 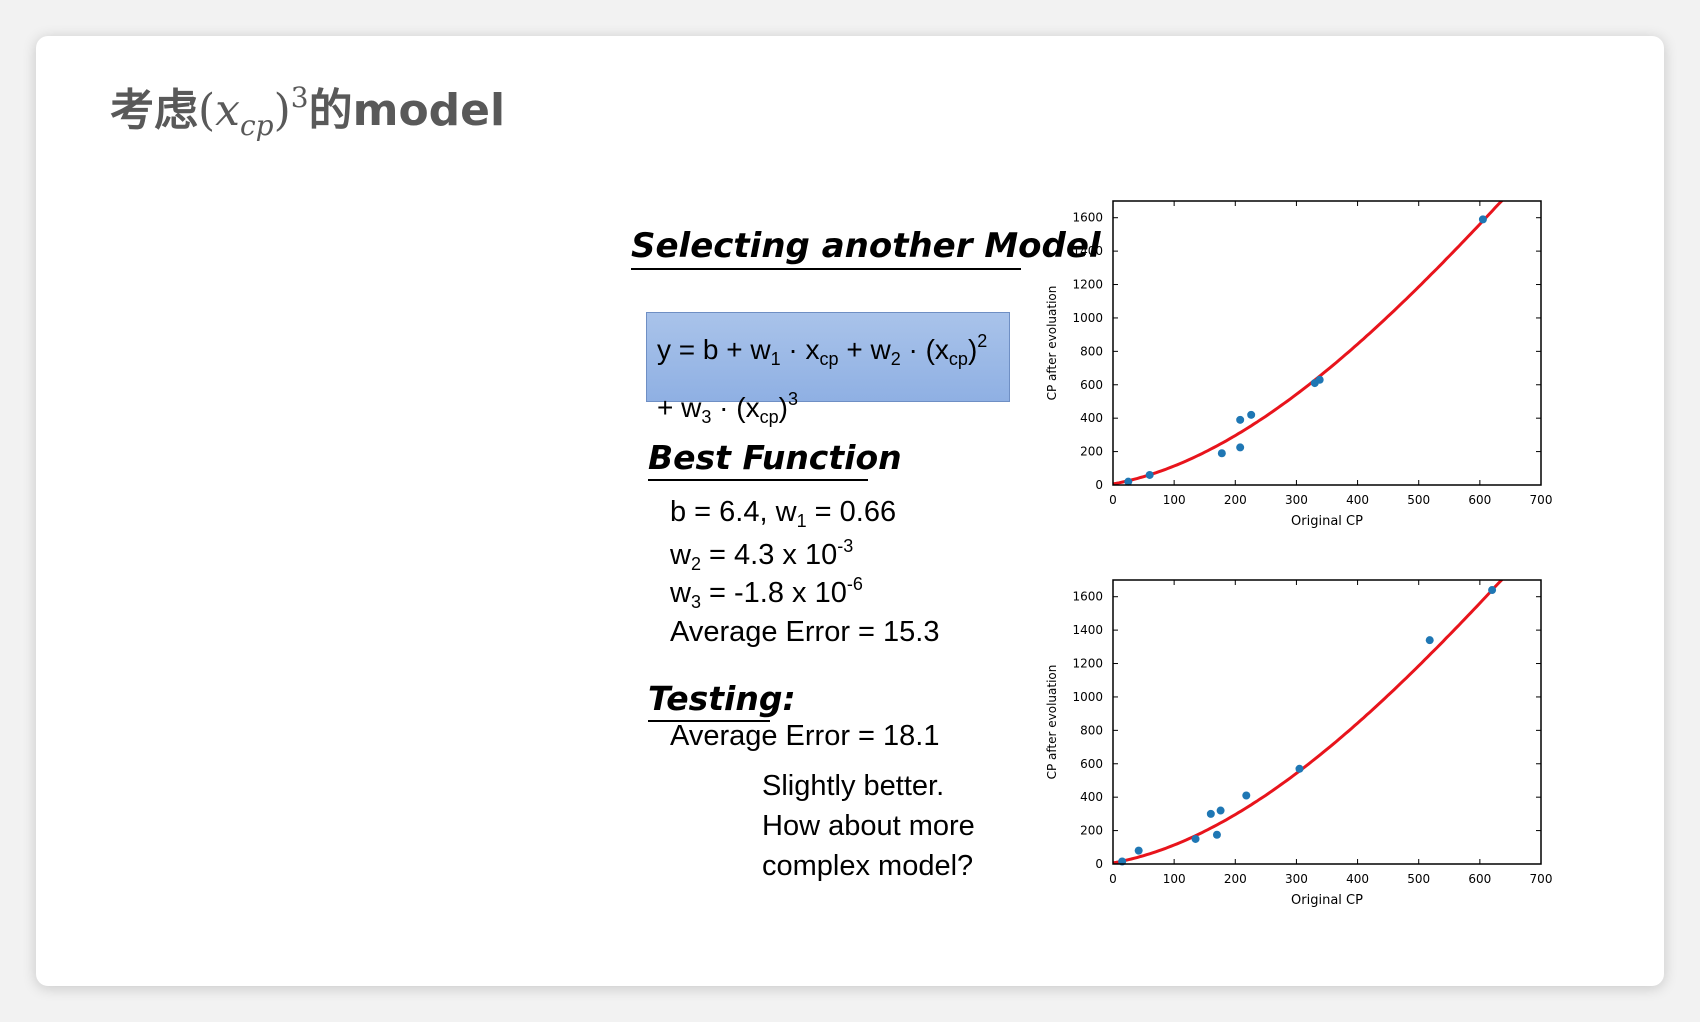 What do you see at coordinates (982, 341) in the screenshot?
I see `formula-sup: 2` at bounding box center [982, 341].